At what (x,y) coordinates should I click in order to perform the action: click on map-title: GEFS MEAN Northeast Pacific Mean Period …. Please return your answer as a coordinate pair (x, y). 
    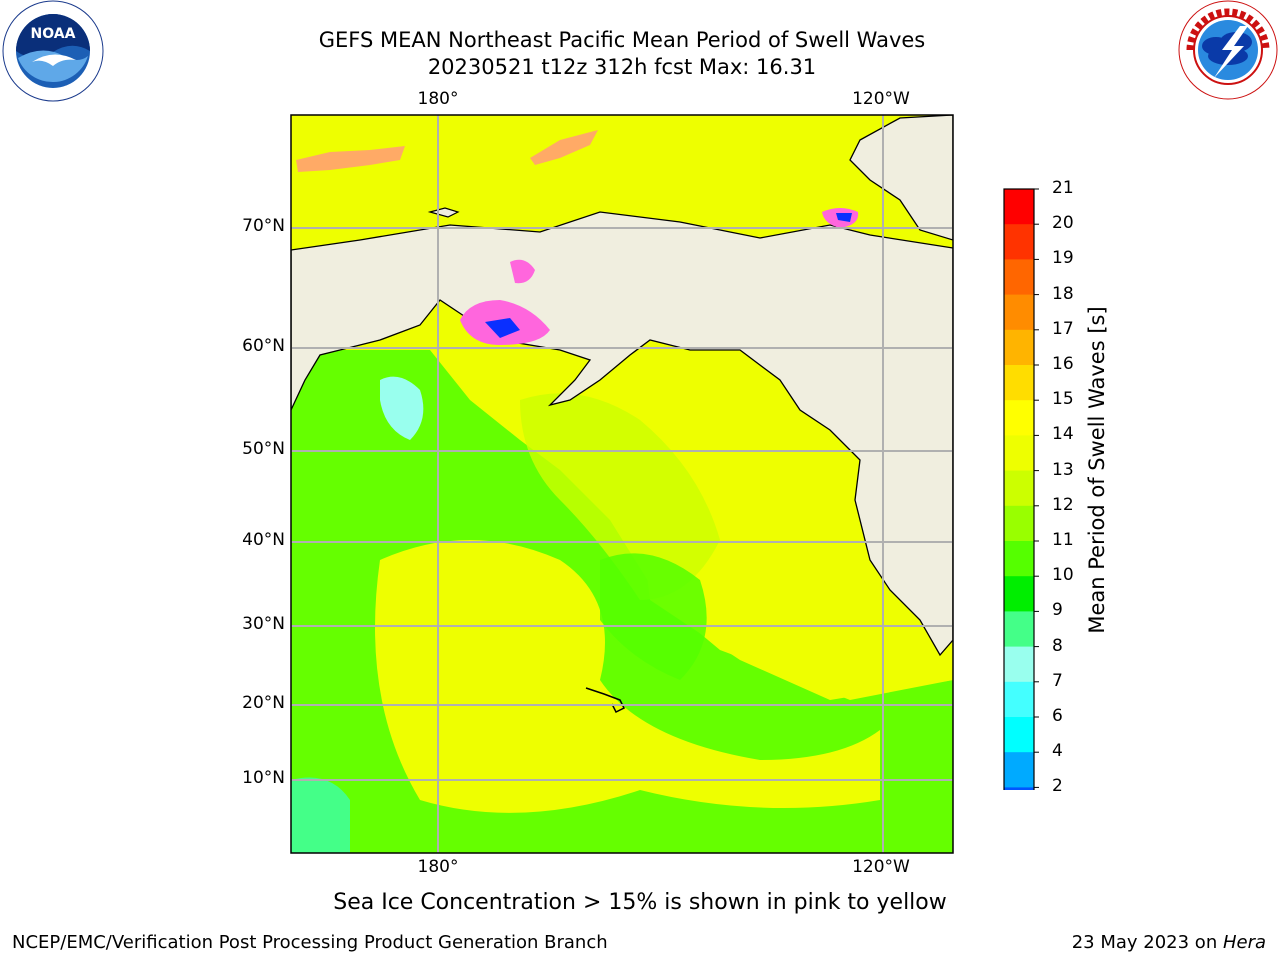
    Looking at the image, I should click on (622, 40).